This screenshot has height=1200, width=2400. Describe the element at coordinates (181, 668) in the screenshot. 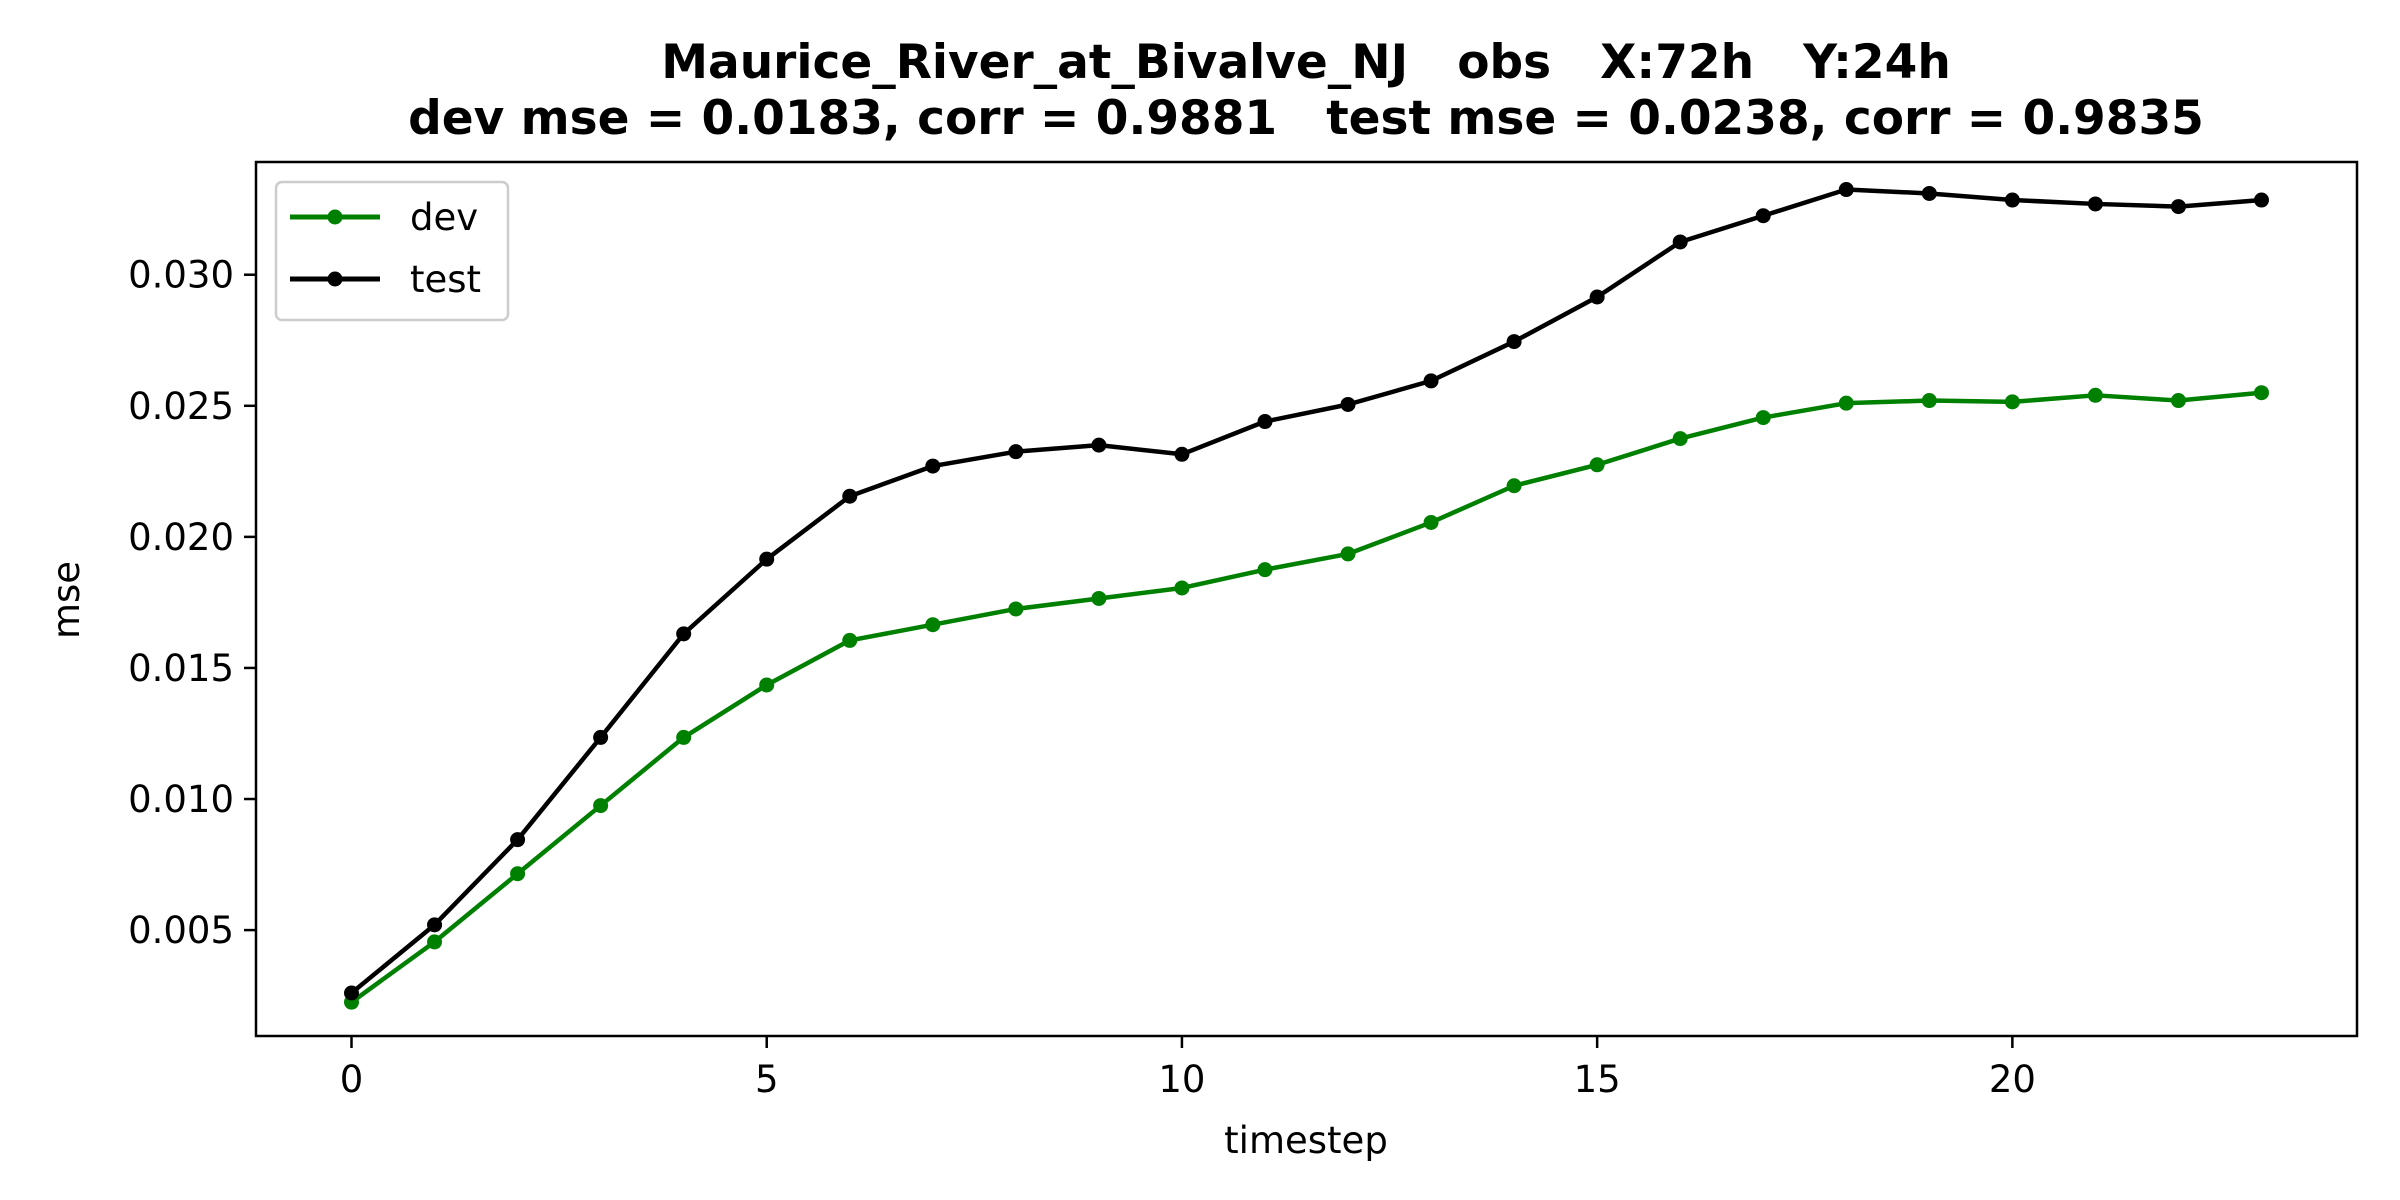

I see `y-tick-label: 0.015` at that location.